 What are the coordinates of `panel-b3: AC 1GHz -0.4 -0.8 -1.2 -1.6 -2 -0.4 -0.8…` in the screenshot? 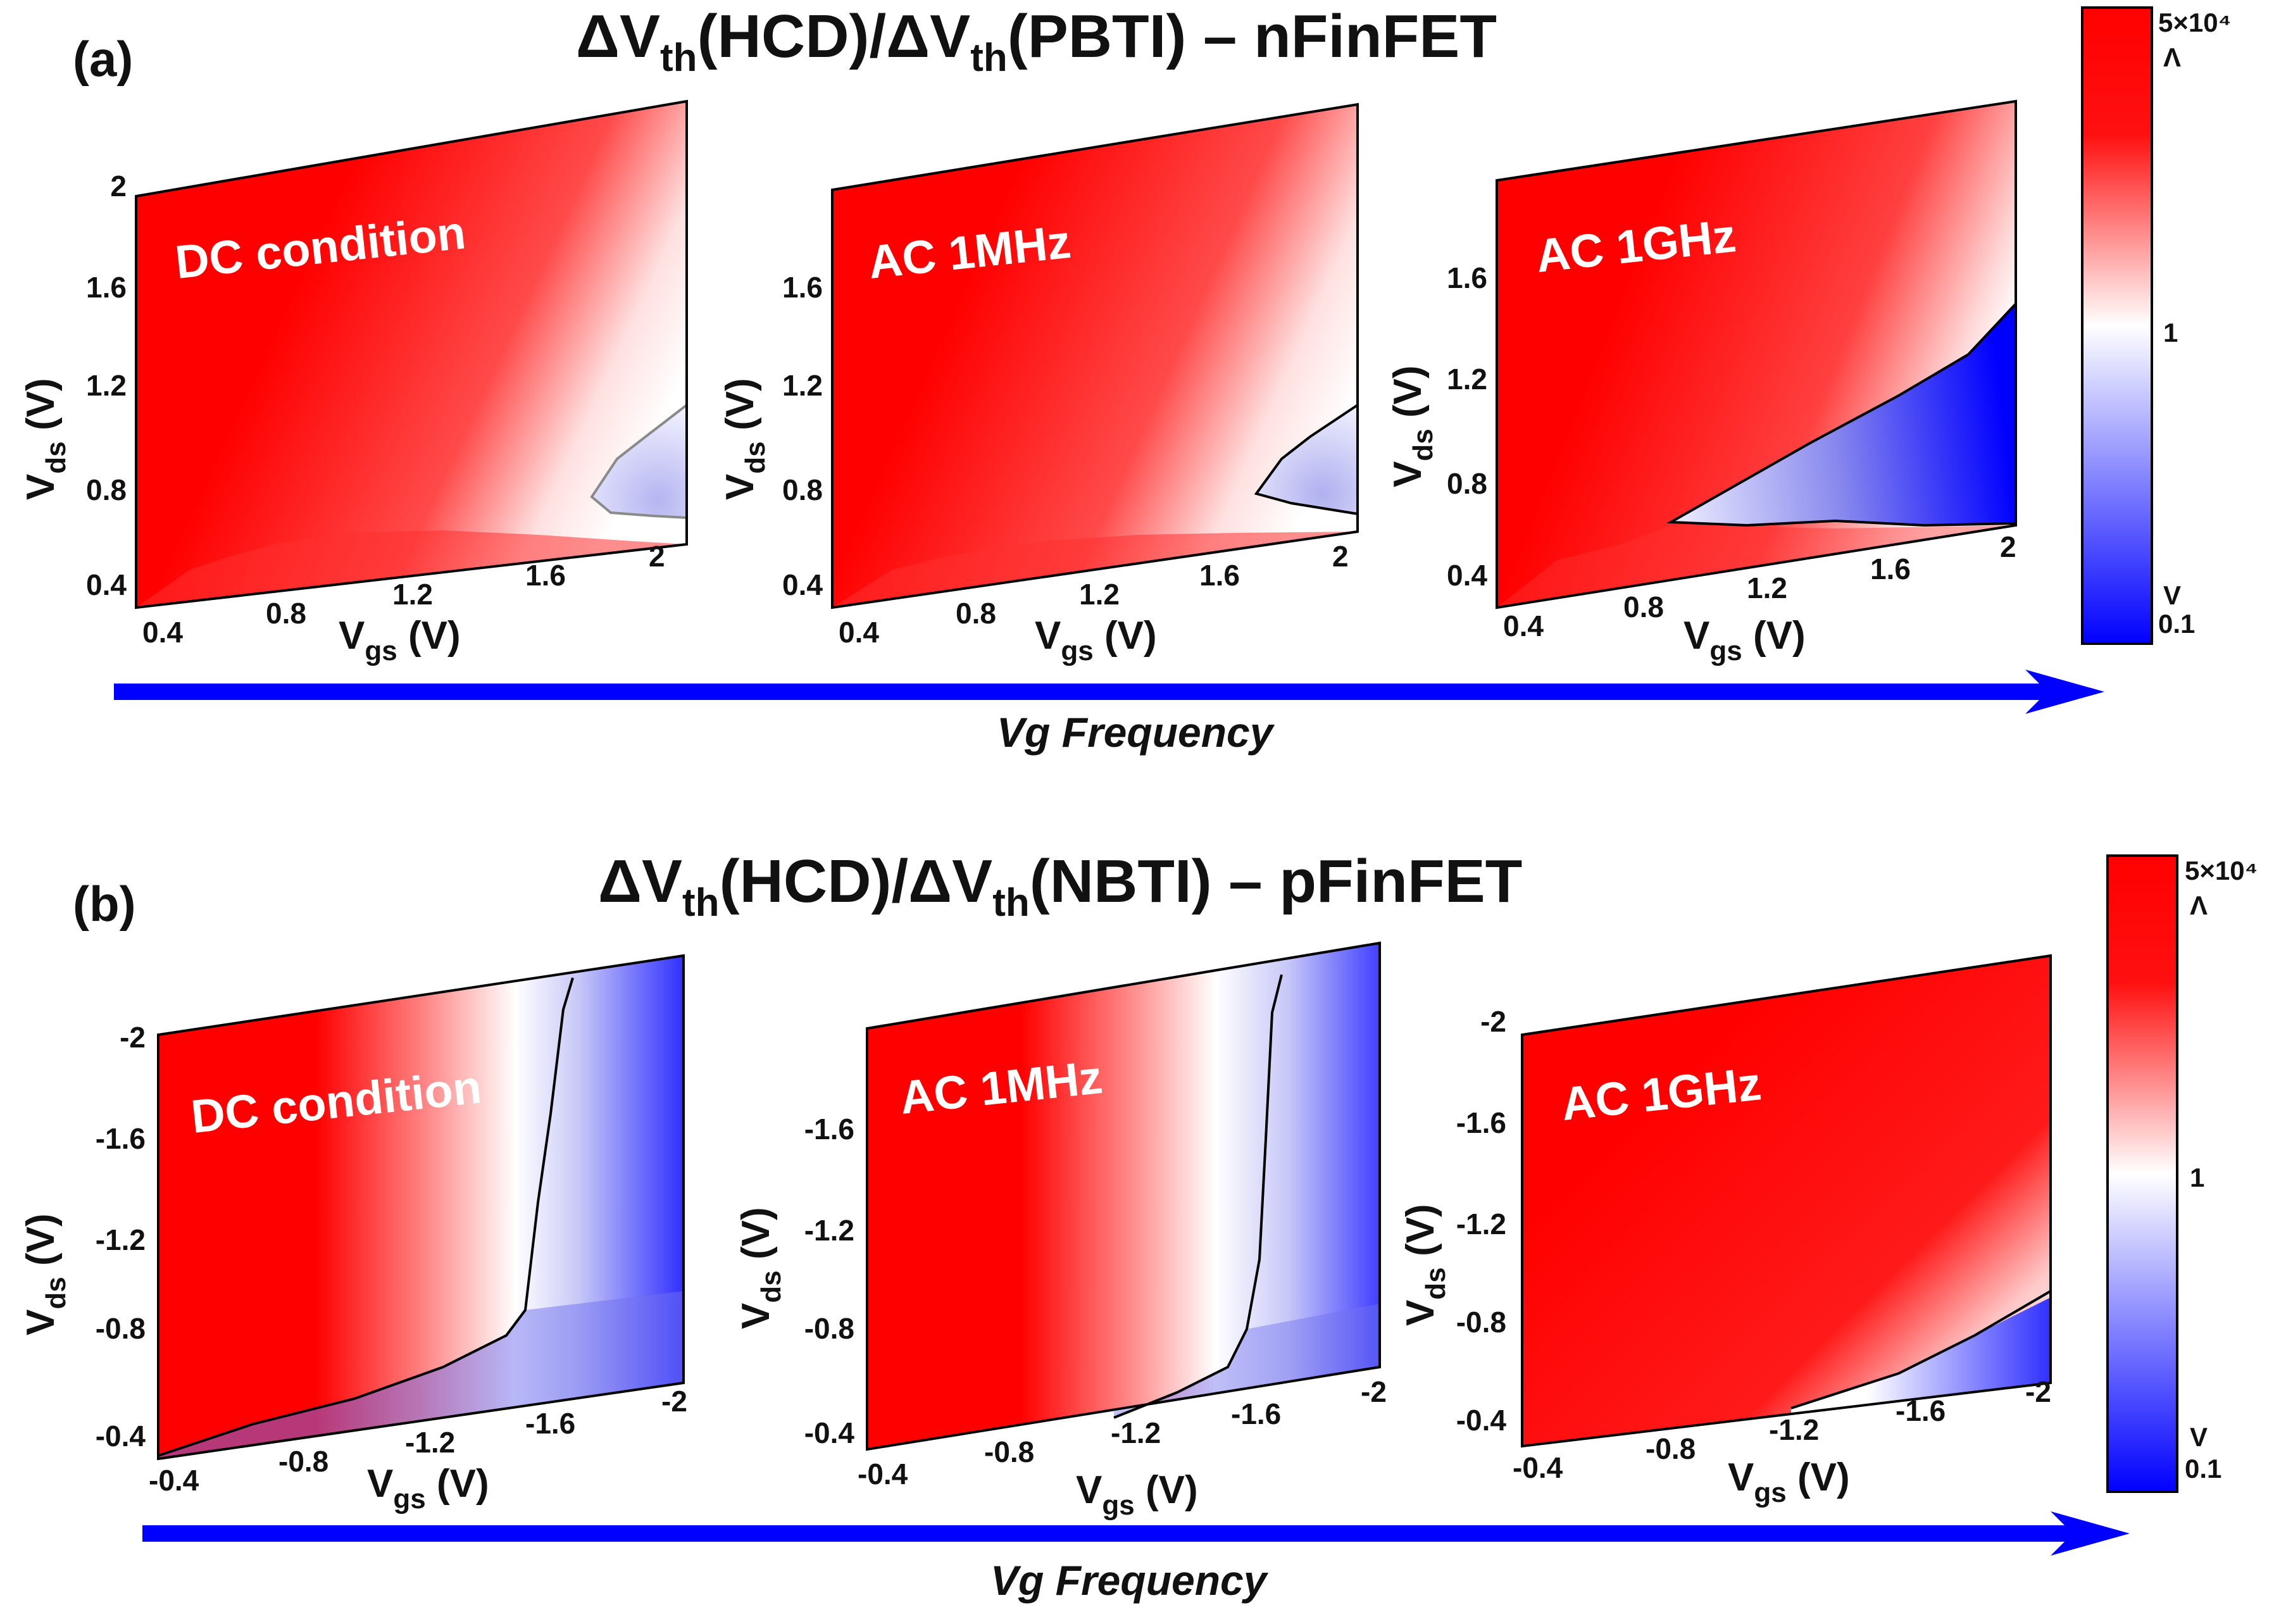 It's located at (1725, 1231).